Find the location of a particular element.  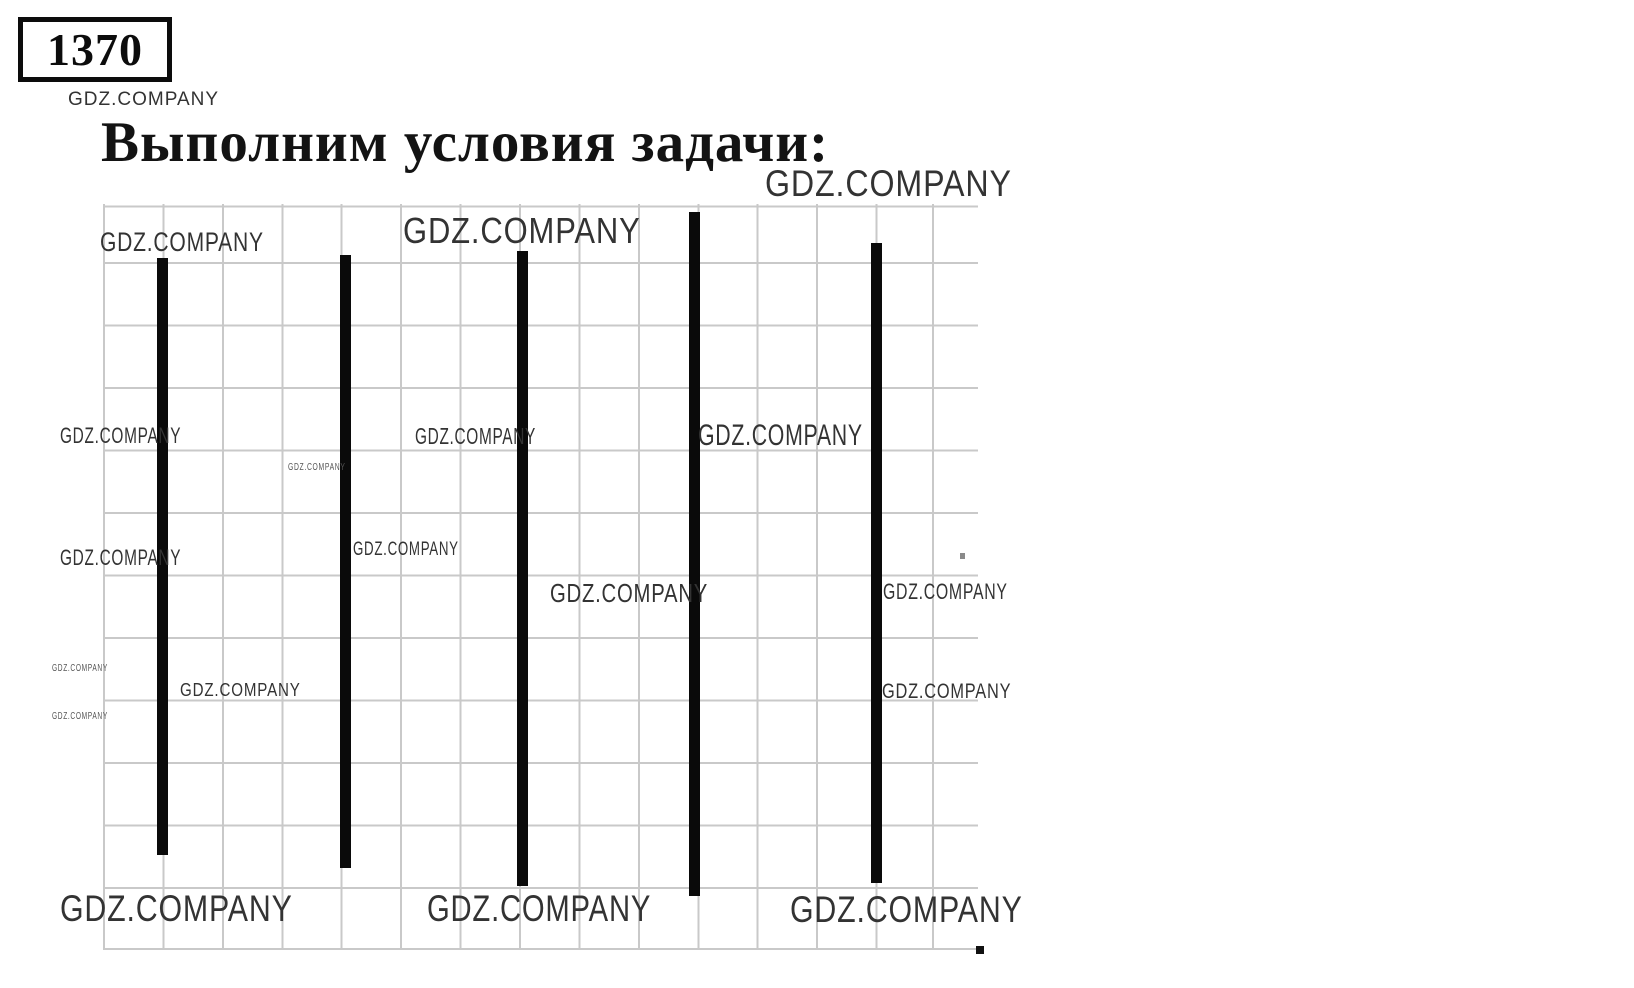

problem-number: 1370 is located at coordinates (95, 49).